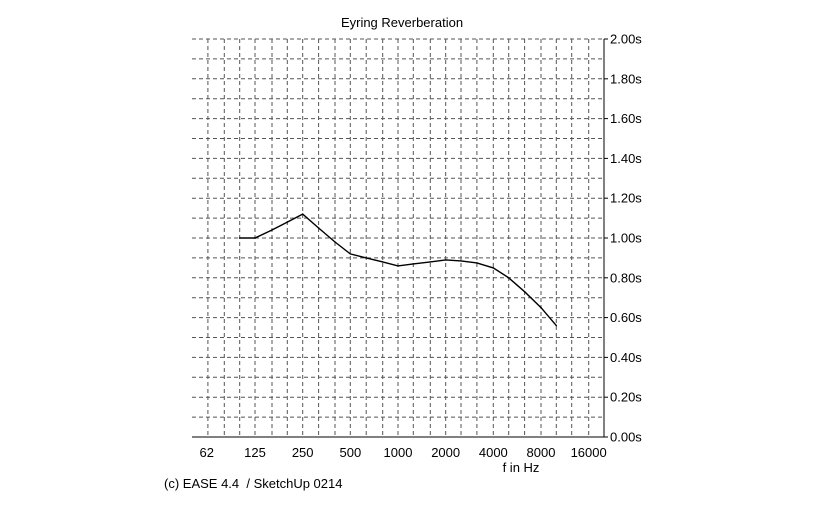 Image resolution: width=823 pixels, height=505 pixels. I want to click on y-tick-label: 1.80s, so click(626, 78).